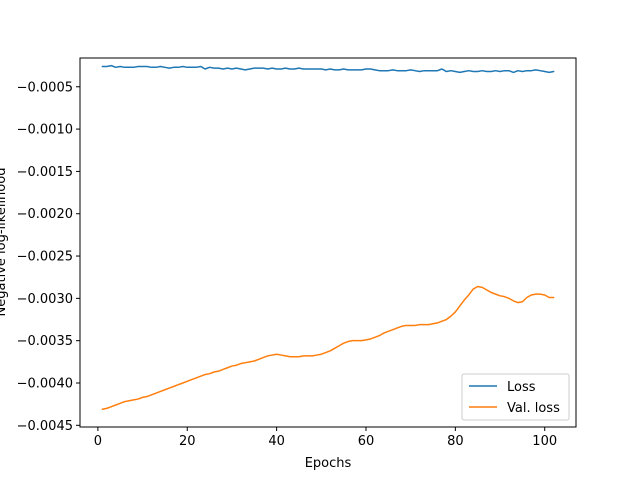 Image resolution: width=640 pixels, height=480 pixels. I want to click on y-tick-label: −0.0005, so click(45, 87).